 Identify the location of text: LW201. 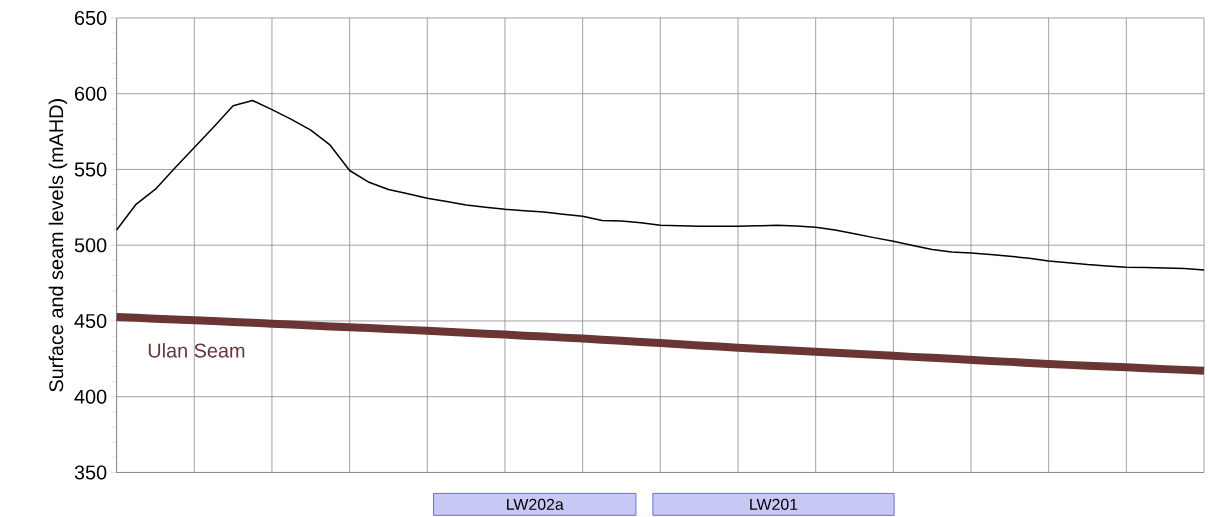
(774, 504).